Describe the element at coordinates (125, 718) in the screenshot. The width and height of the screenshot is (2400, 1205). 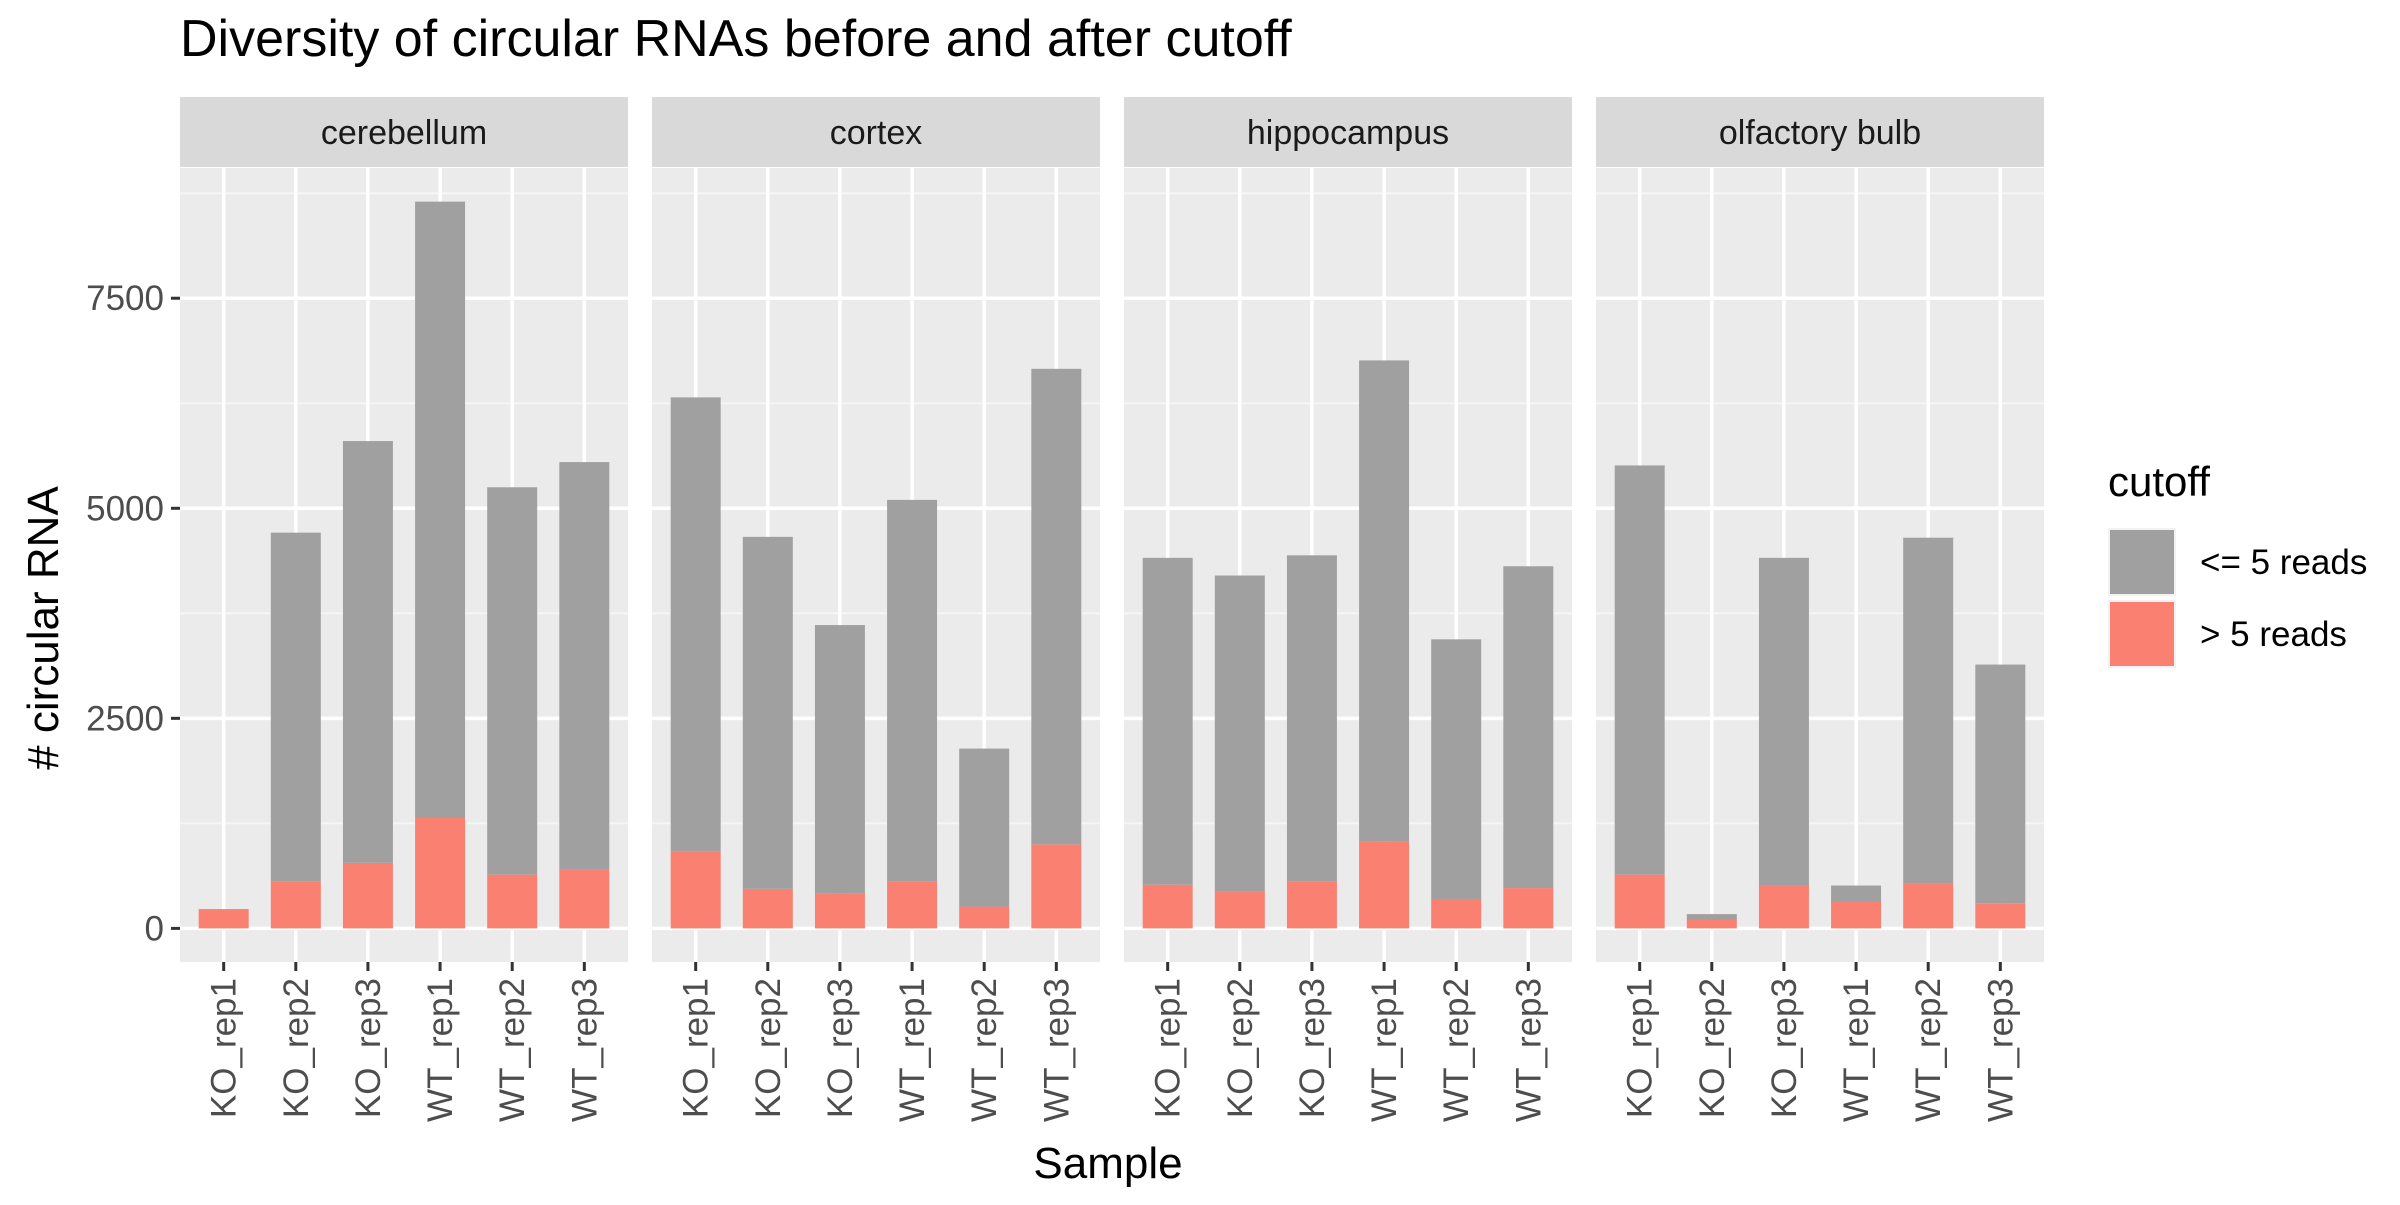
I see `y-tick-label: 2500` at that location.